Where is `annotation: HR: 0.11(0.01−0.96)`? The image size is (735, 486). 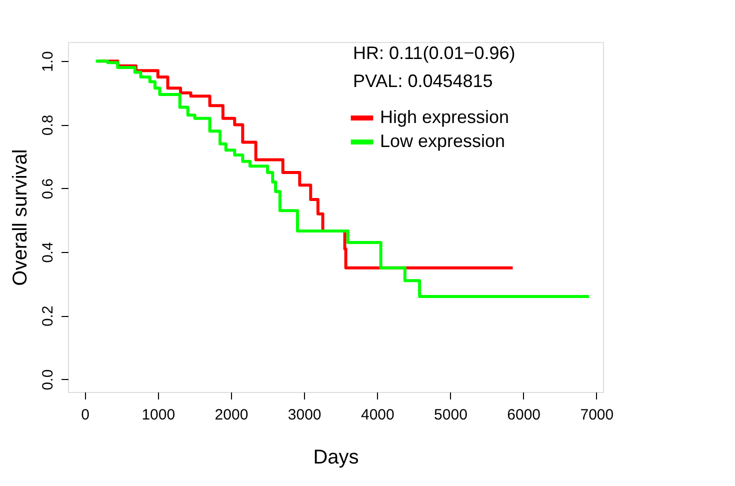
annotation: HR: 0.11(0.01−0.96) is located at coordinates (434, 53).